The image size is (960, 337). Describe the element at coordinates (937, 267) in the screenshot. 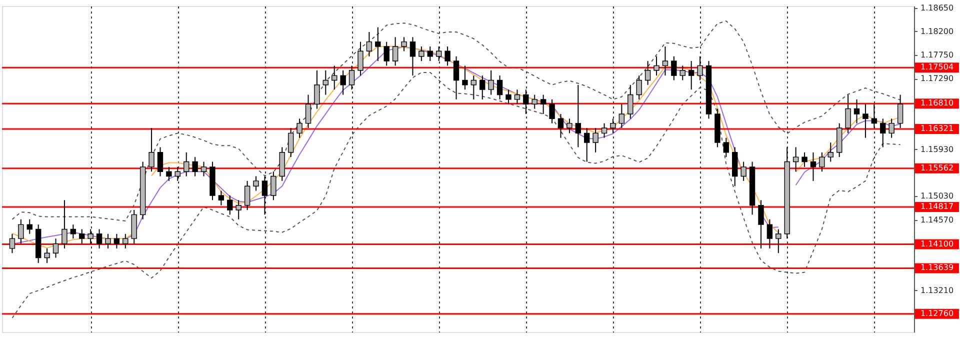

I see `ref-line-label: 1.13639` at that location.